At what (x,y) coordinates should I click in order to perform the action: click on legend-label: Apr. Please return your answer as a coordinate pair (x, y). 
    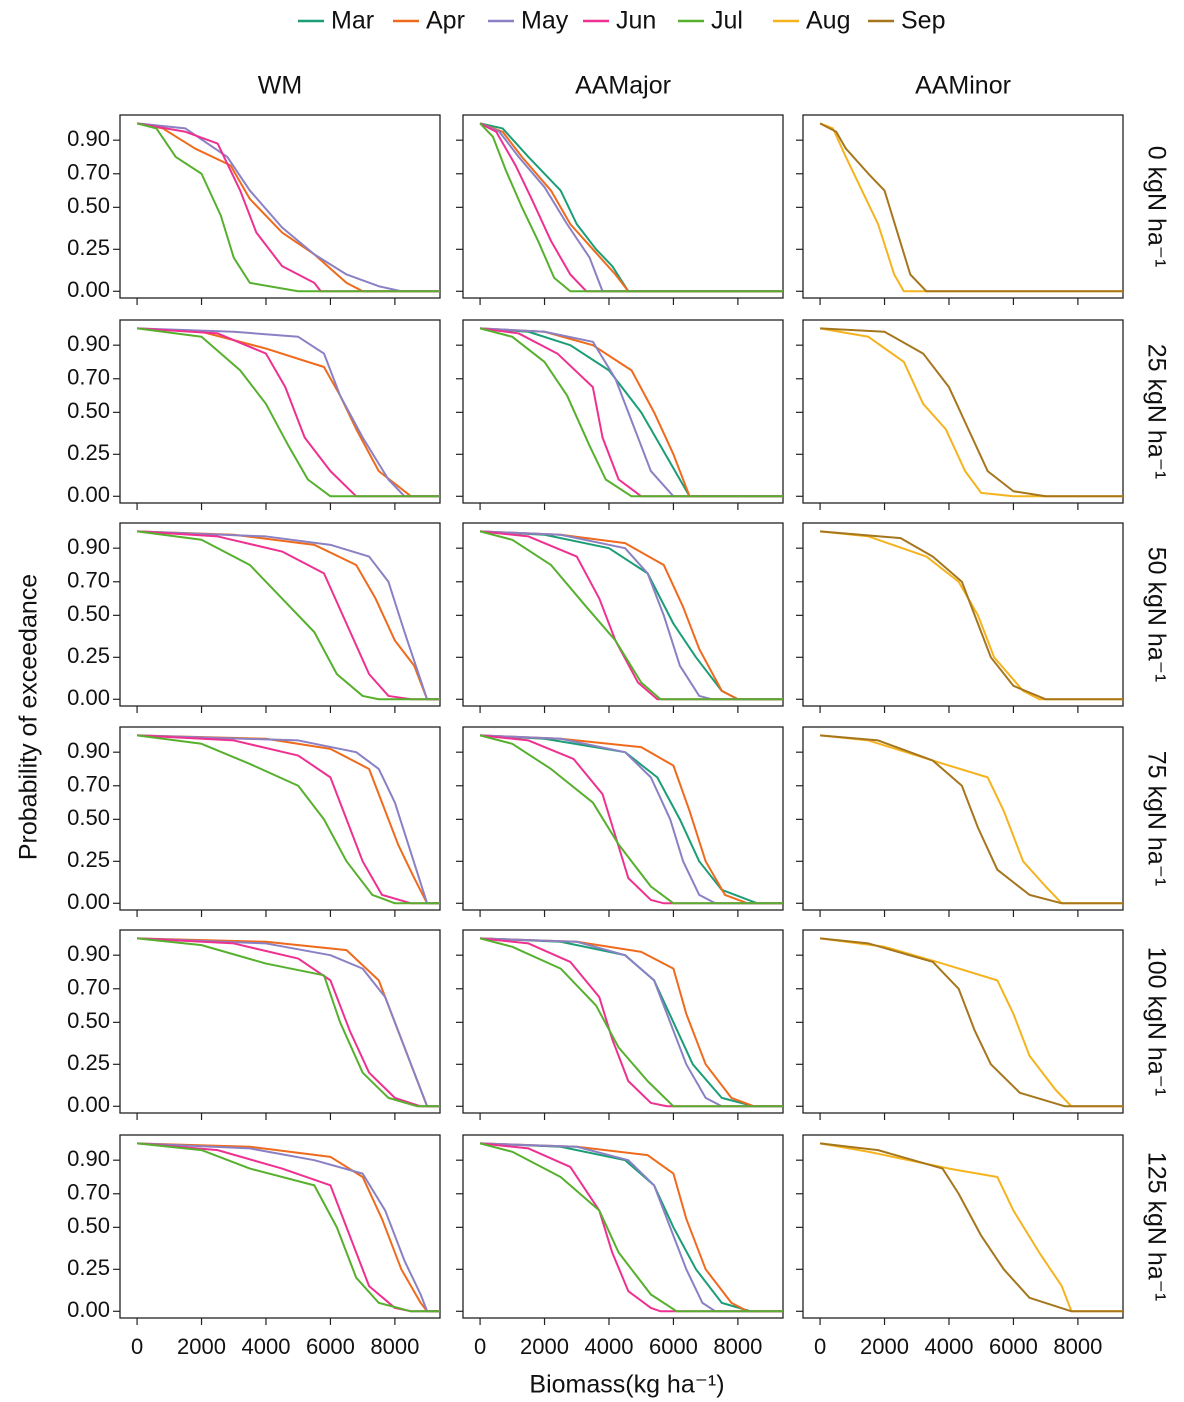
    Looking at the image, I should click on (445, 21).